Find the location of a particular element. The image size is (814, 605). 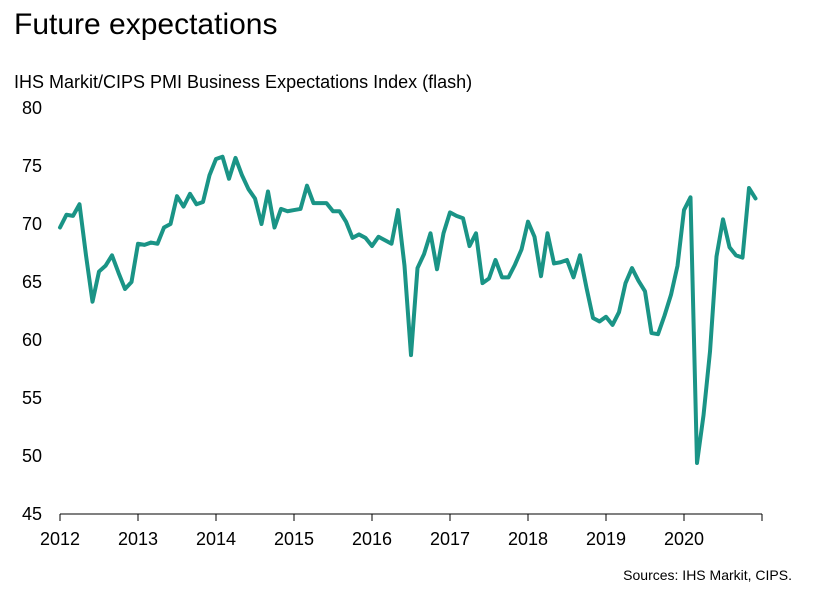

x-tick-label: 2013 is located at coordinates (138, 539).